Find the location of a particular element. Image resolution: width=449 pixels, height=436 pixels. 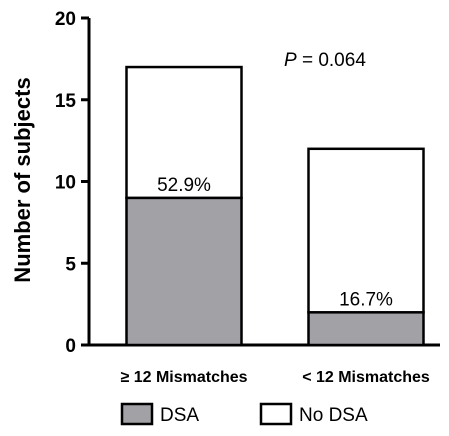

legend: DSA No DSA is located at coordinates (244, 414).